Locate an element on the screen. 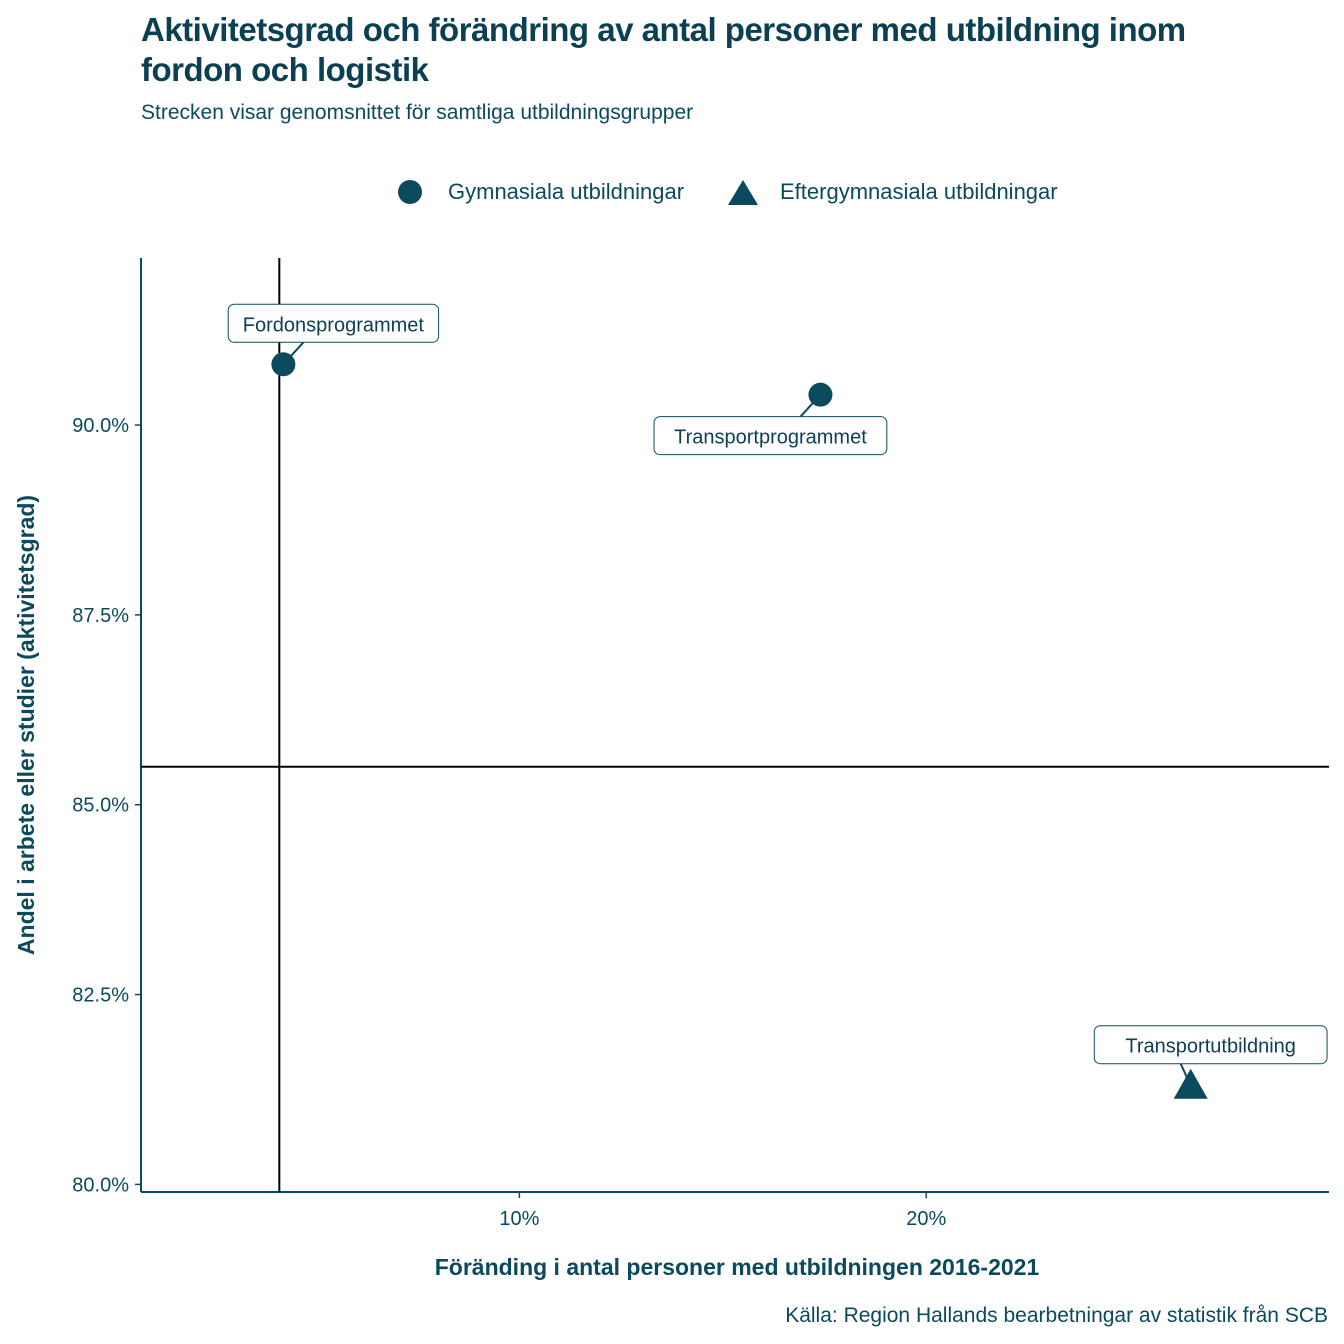  y-tick-label: 82.5% is located at coordinates (100, 996).